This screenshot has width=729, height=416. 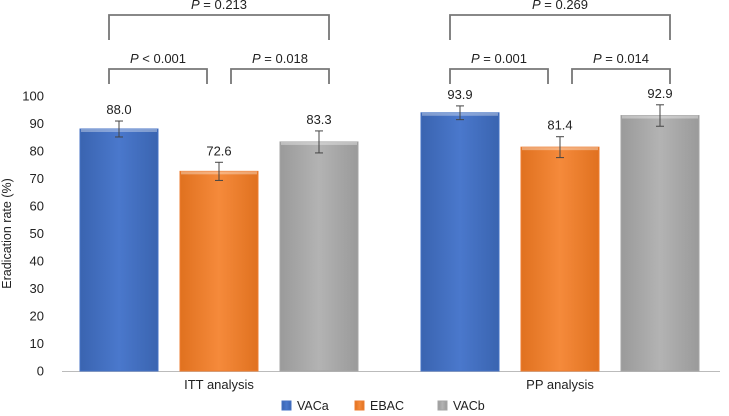 I want to click on legend-swatch-ebac, so click(x=359, y=405).